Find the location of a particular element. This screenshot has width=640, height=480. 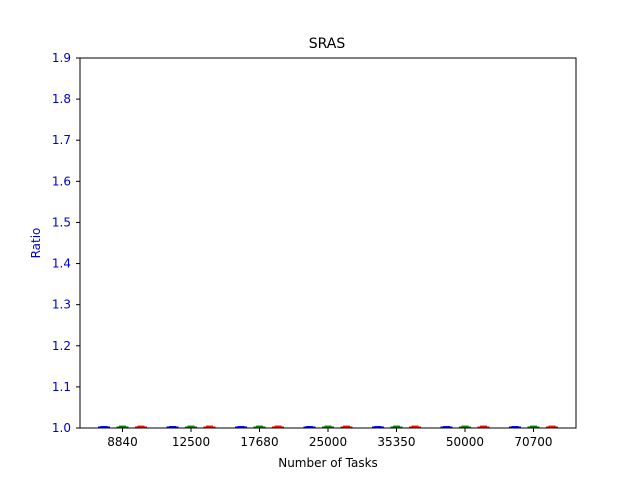

y-tick-label: 1.5 is located at coordinates (61, 222).